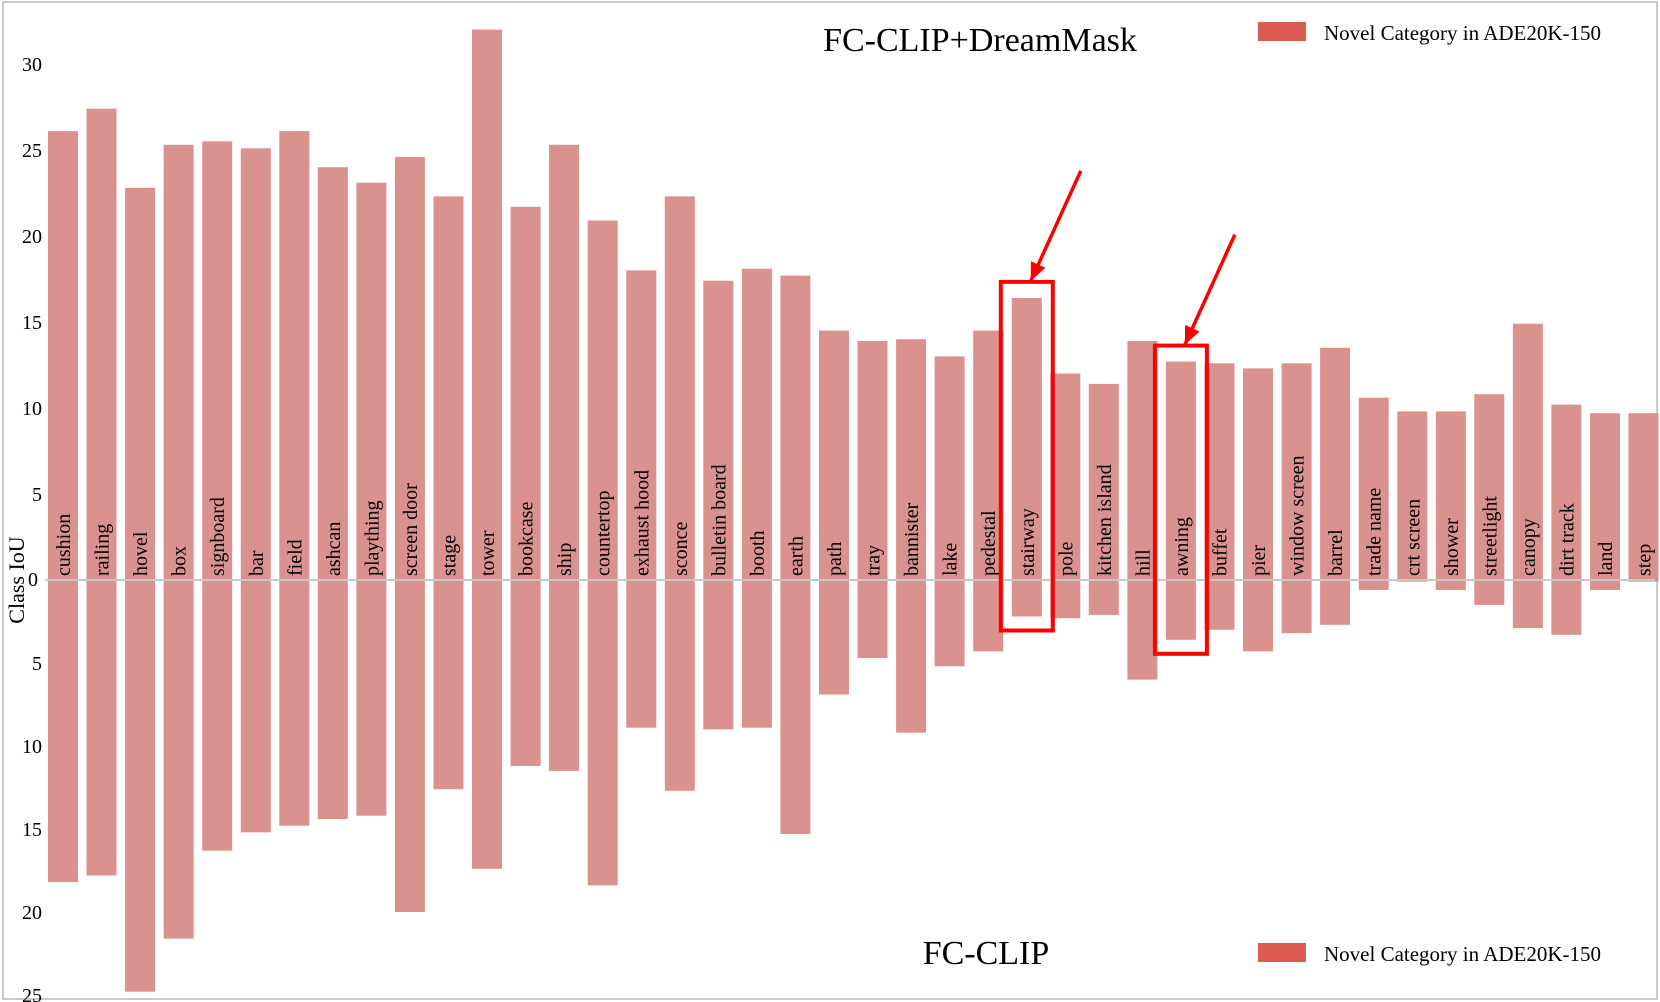 This screenshot has width=1660, height=1002. What do you see at coordinates (1645, 560) in the screenshot?
I see `category-label-step: step` at bounding box center [1645, 560].